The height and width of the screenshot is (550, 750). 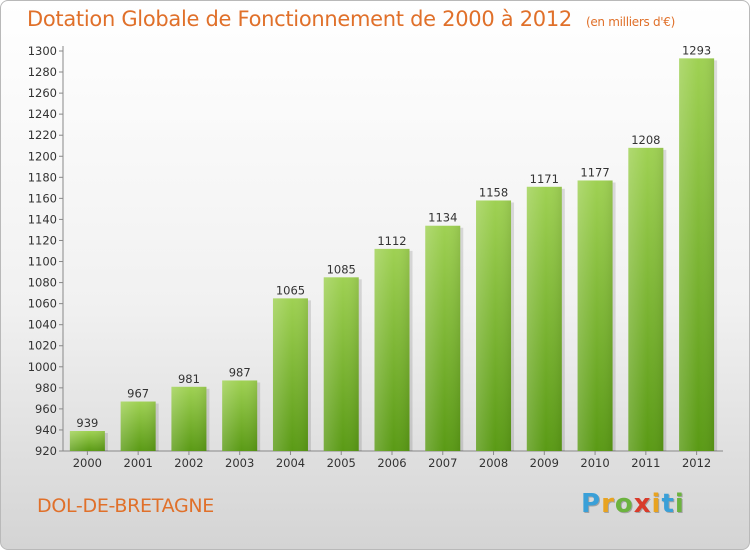 I want to click on x-tick-label: 2012, so click(x=696, y=463).